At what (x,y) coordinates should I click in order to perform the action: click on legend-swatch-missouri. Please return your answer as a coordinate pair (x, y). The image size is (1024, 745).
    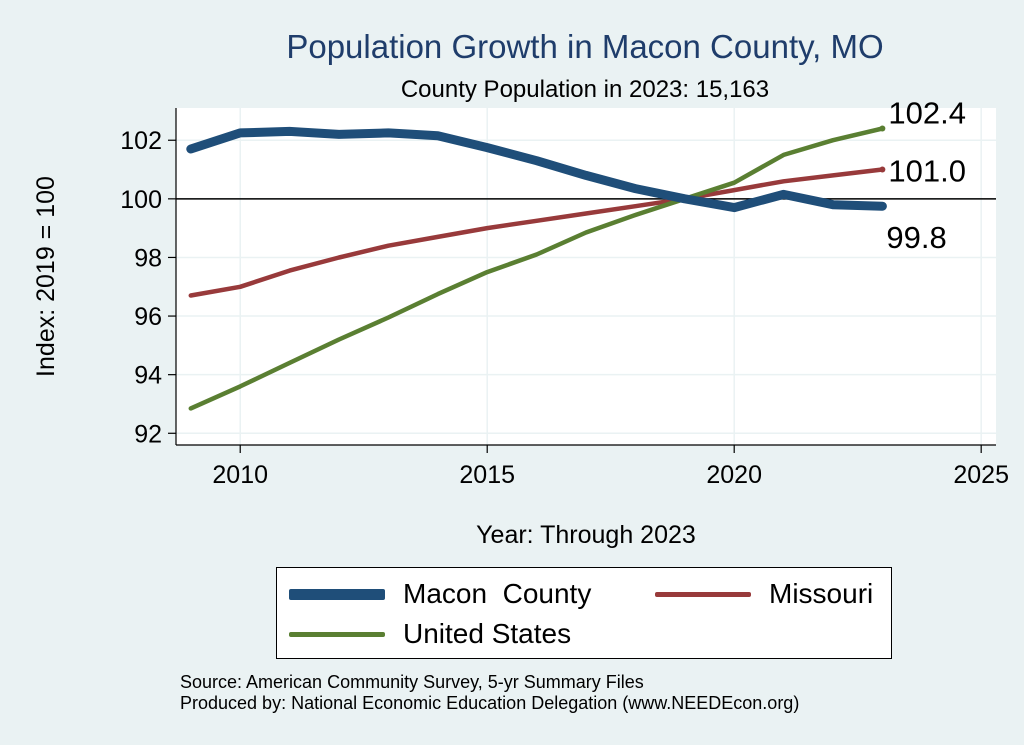
    Looking at the image, I should click on (703, 594).